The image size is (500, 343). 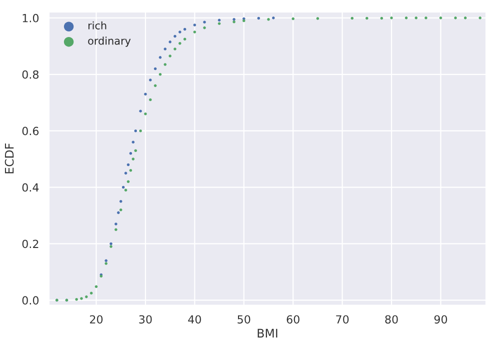 I want to click on y-tick-label: 0.4, so click(x=30, y=187).